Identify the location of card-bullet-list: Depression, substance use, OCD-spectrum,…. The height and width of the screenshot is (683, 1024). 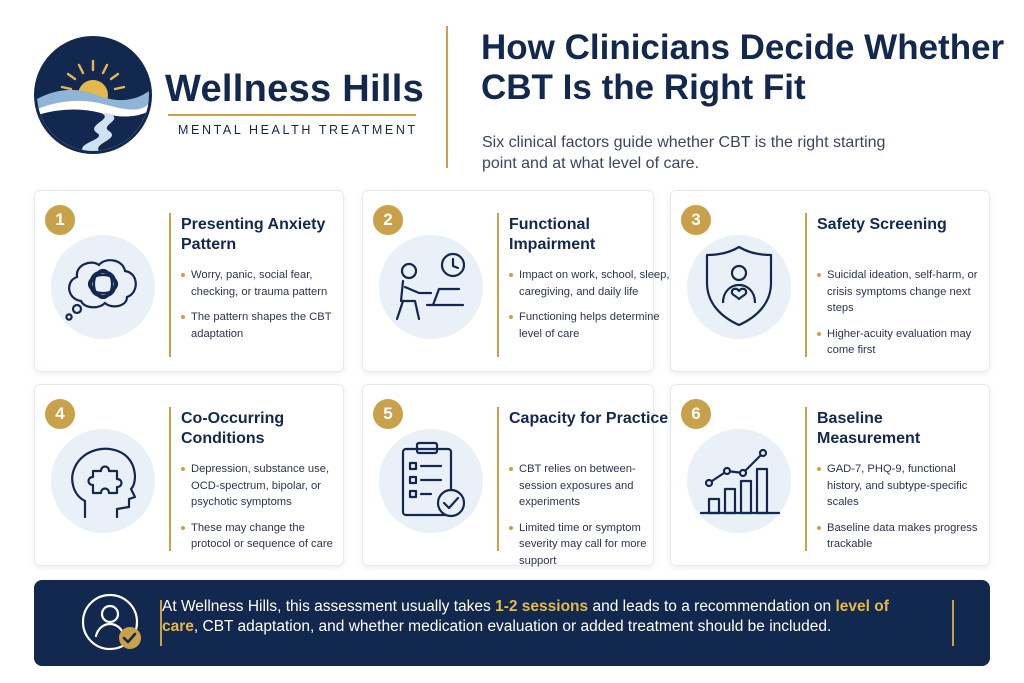
(262, 511).